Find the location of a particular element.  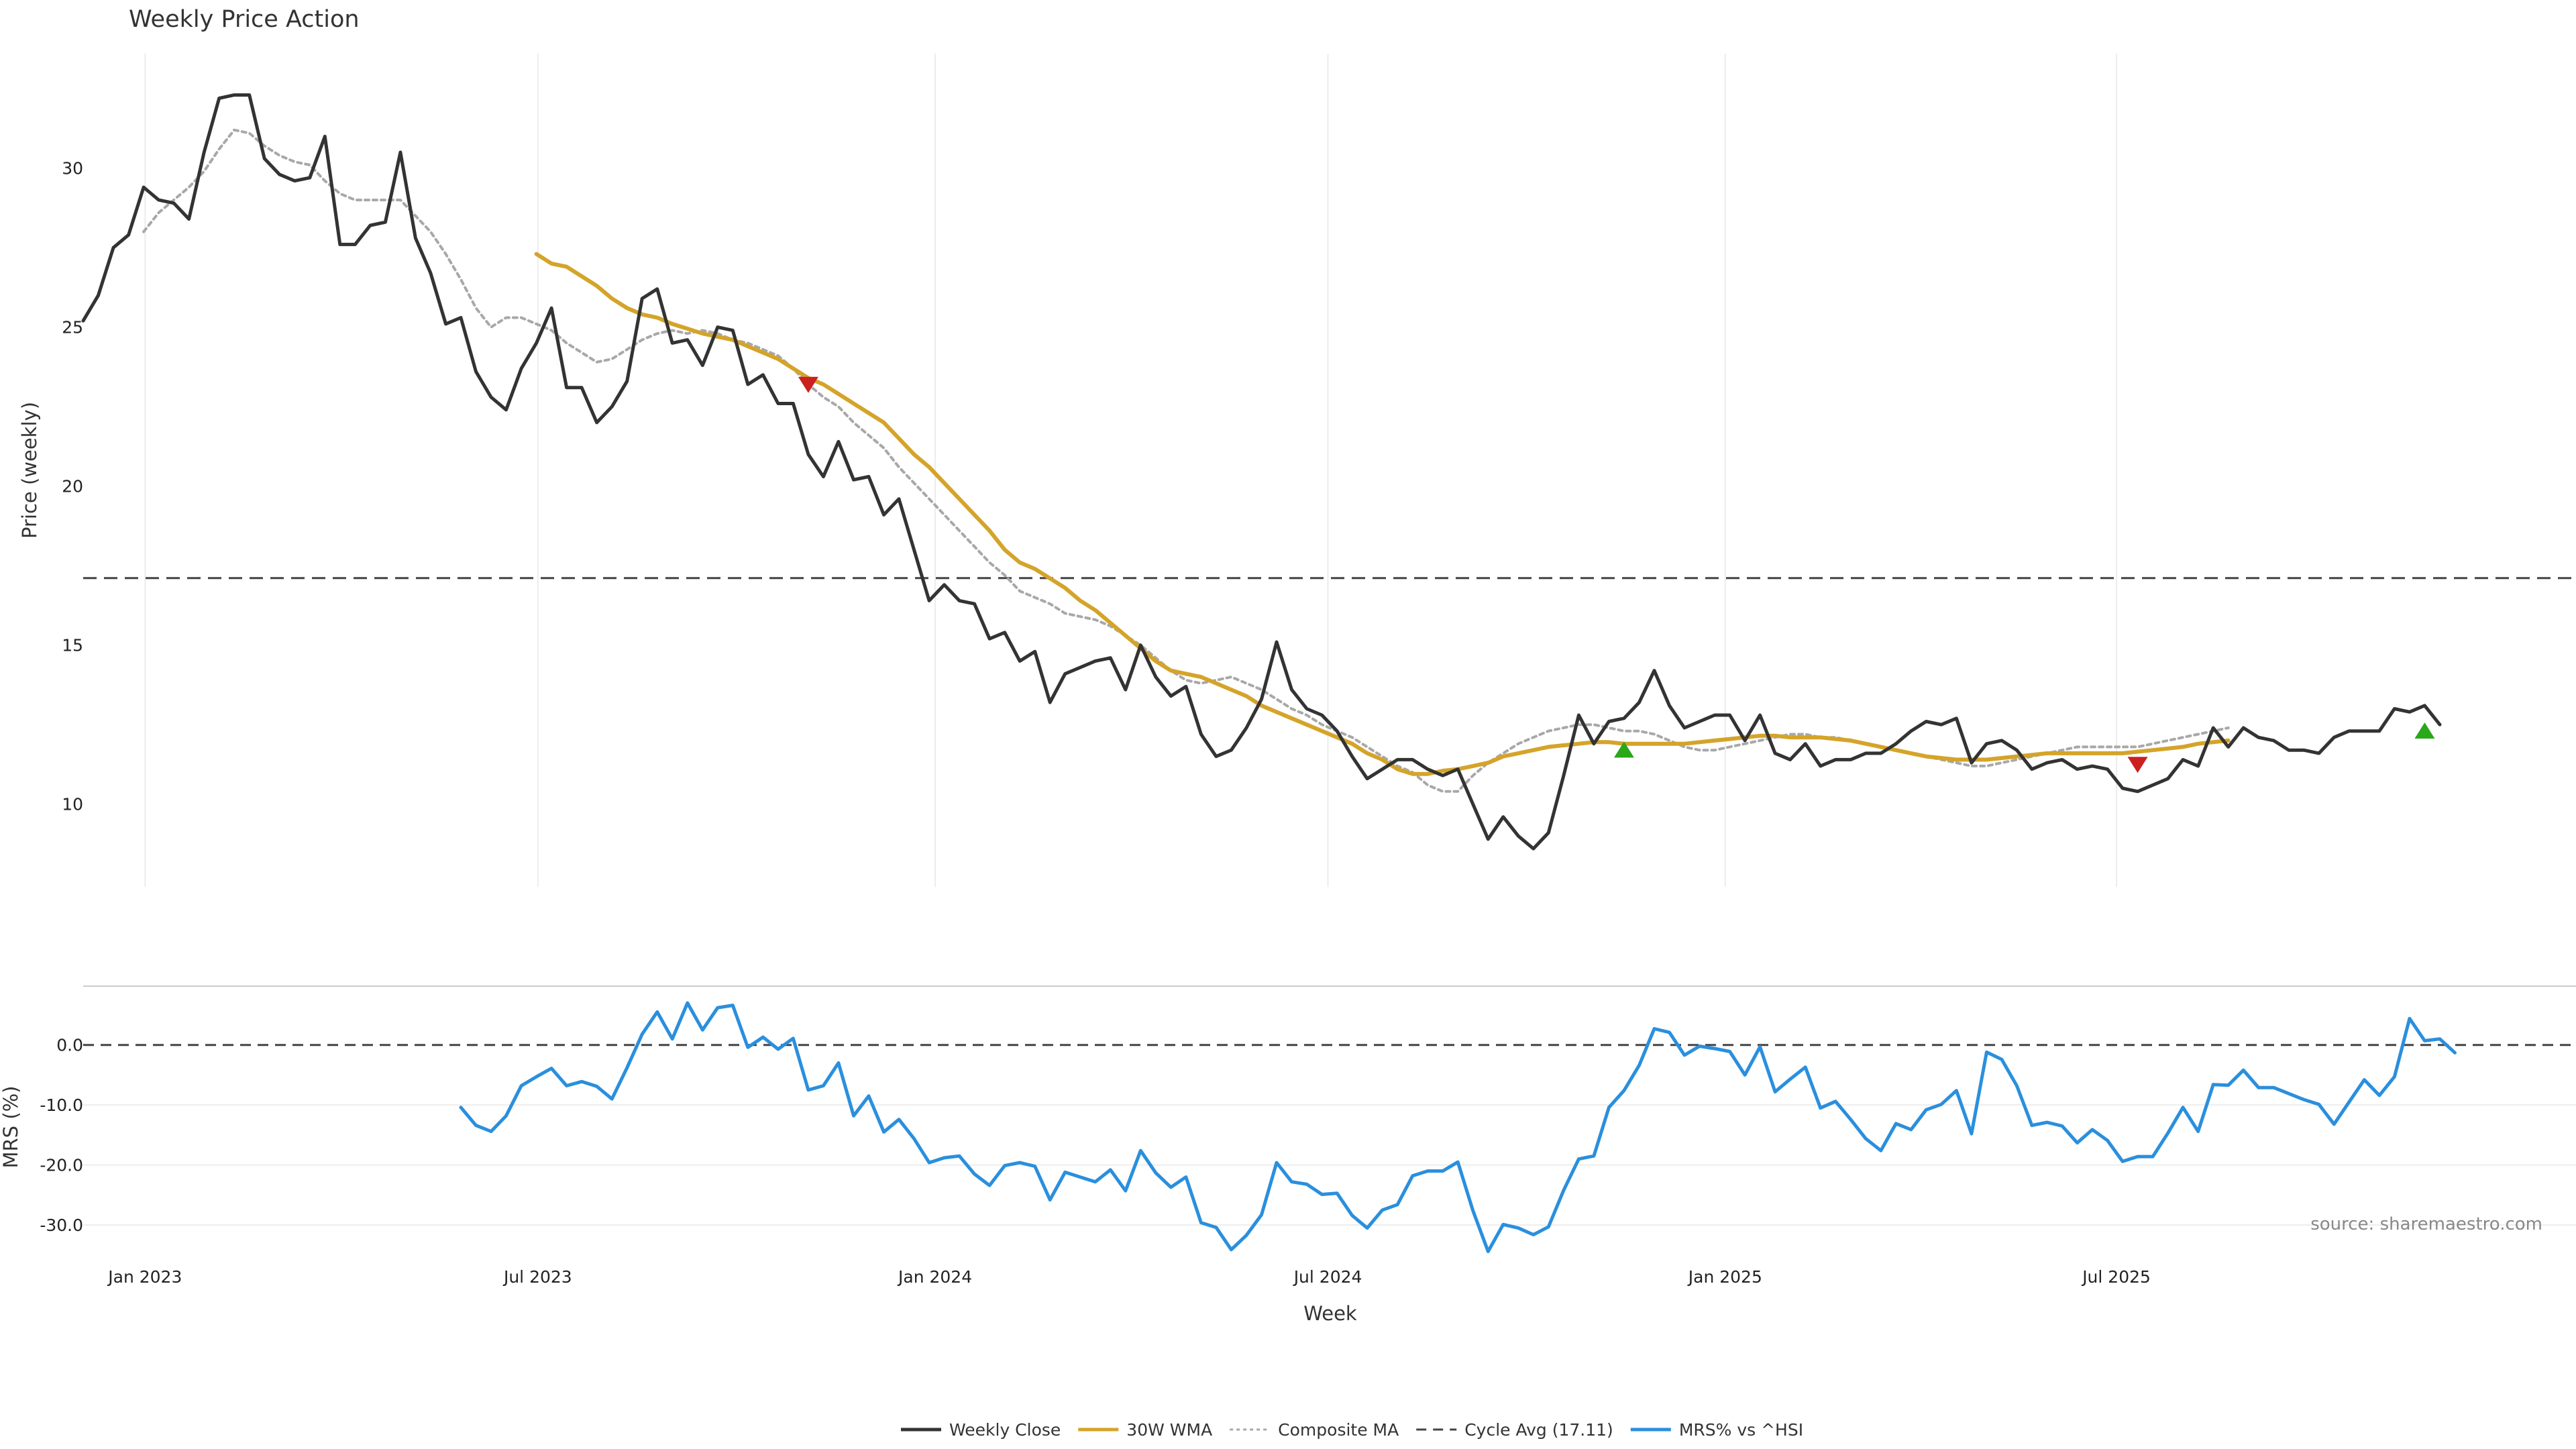

x-tick-3: Jul 2024 is located at coordinates (1327, 1277).